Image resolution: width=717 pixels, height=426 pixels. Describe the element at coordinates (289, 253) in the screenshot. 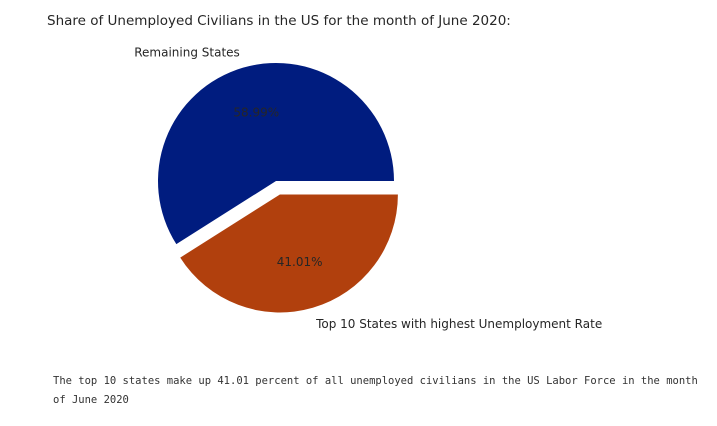

I see `slice-top-10-states` at that location.